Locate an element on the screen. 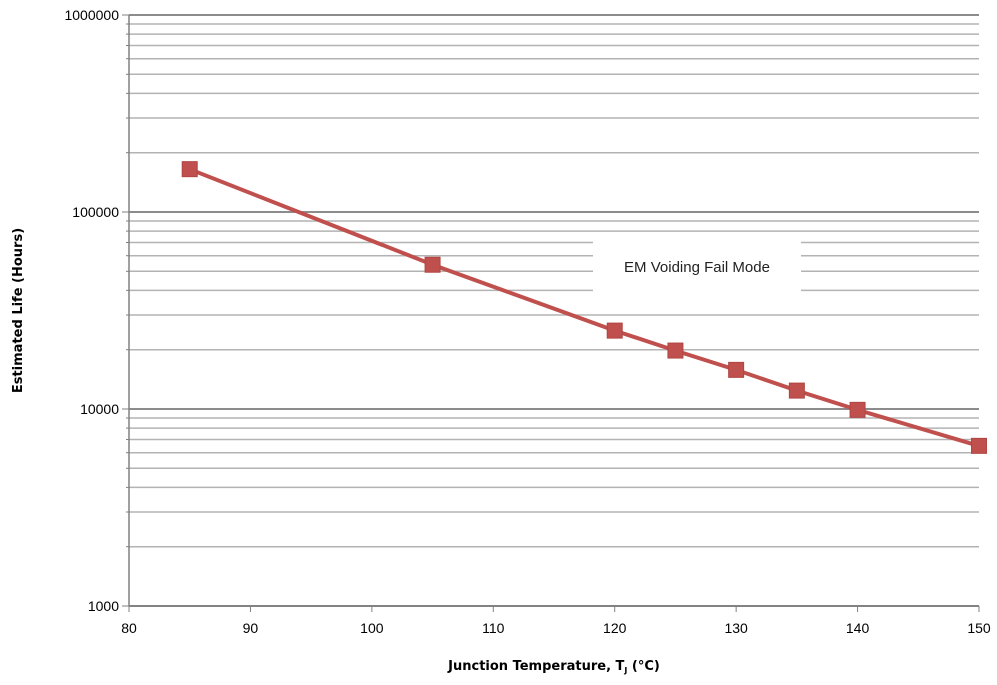  annotation-text: EM Voiding Fail Mode is located at coordinates (697, 267).